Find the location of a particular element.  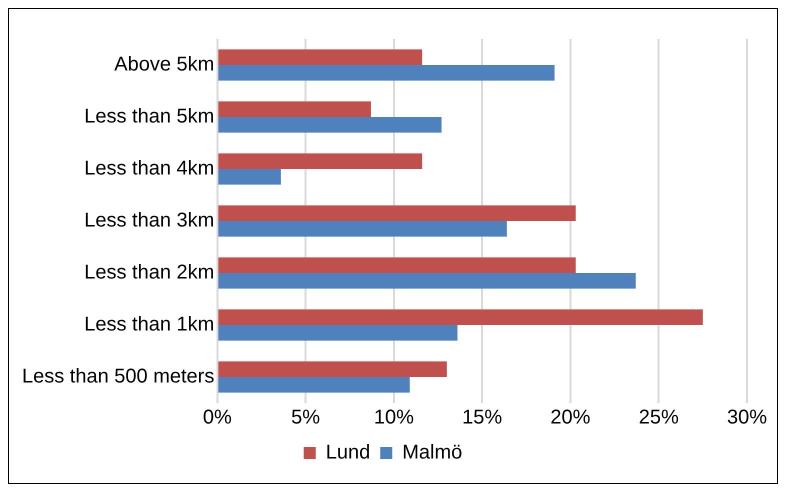

y-tick-label: Less than 4km is located at coordinates (149, 169).